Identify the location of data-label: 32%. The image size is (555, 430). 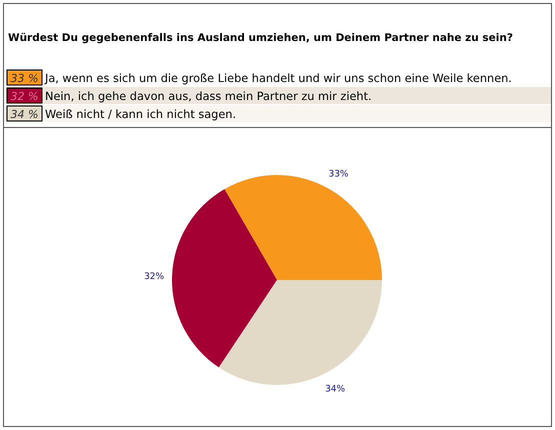
(154, 277).